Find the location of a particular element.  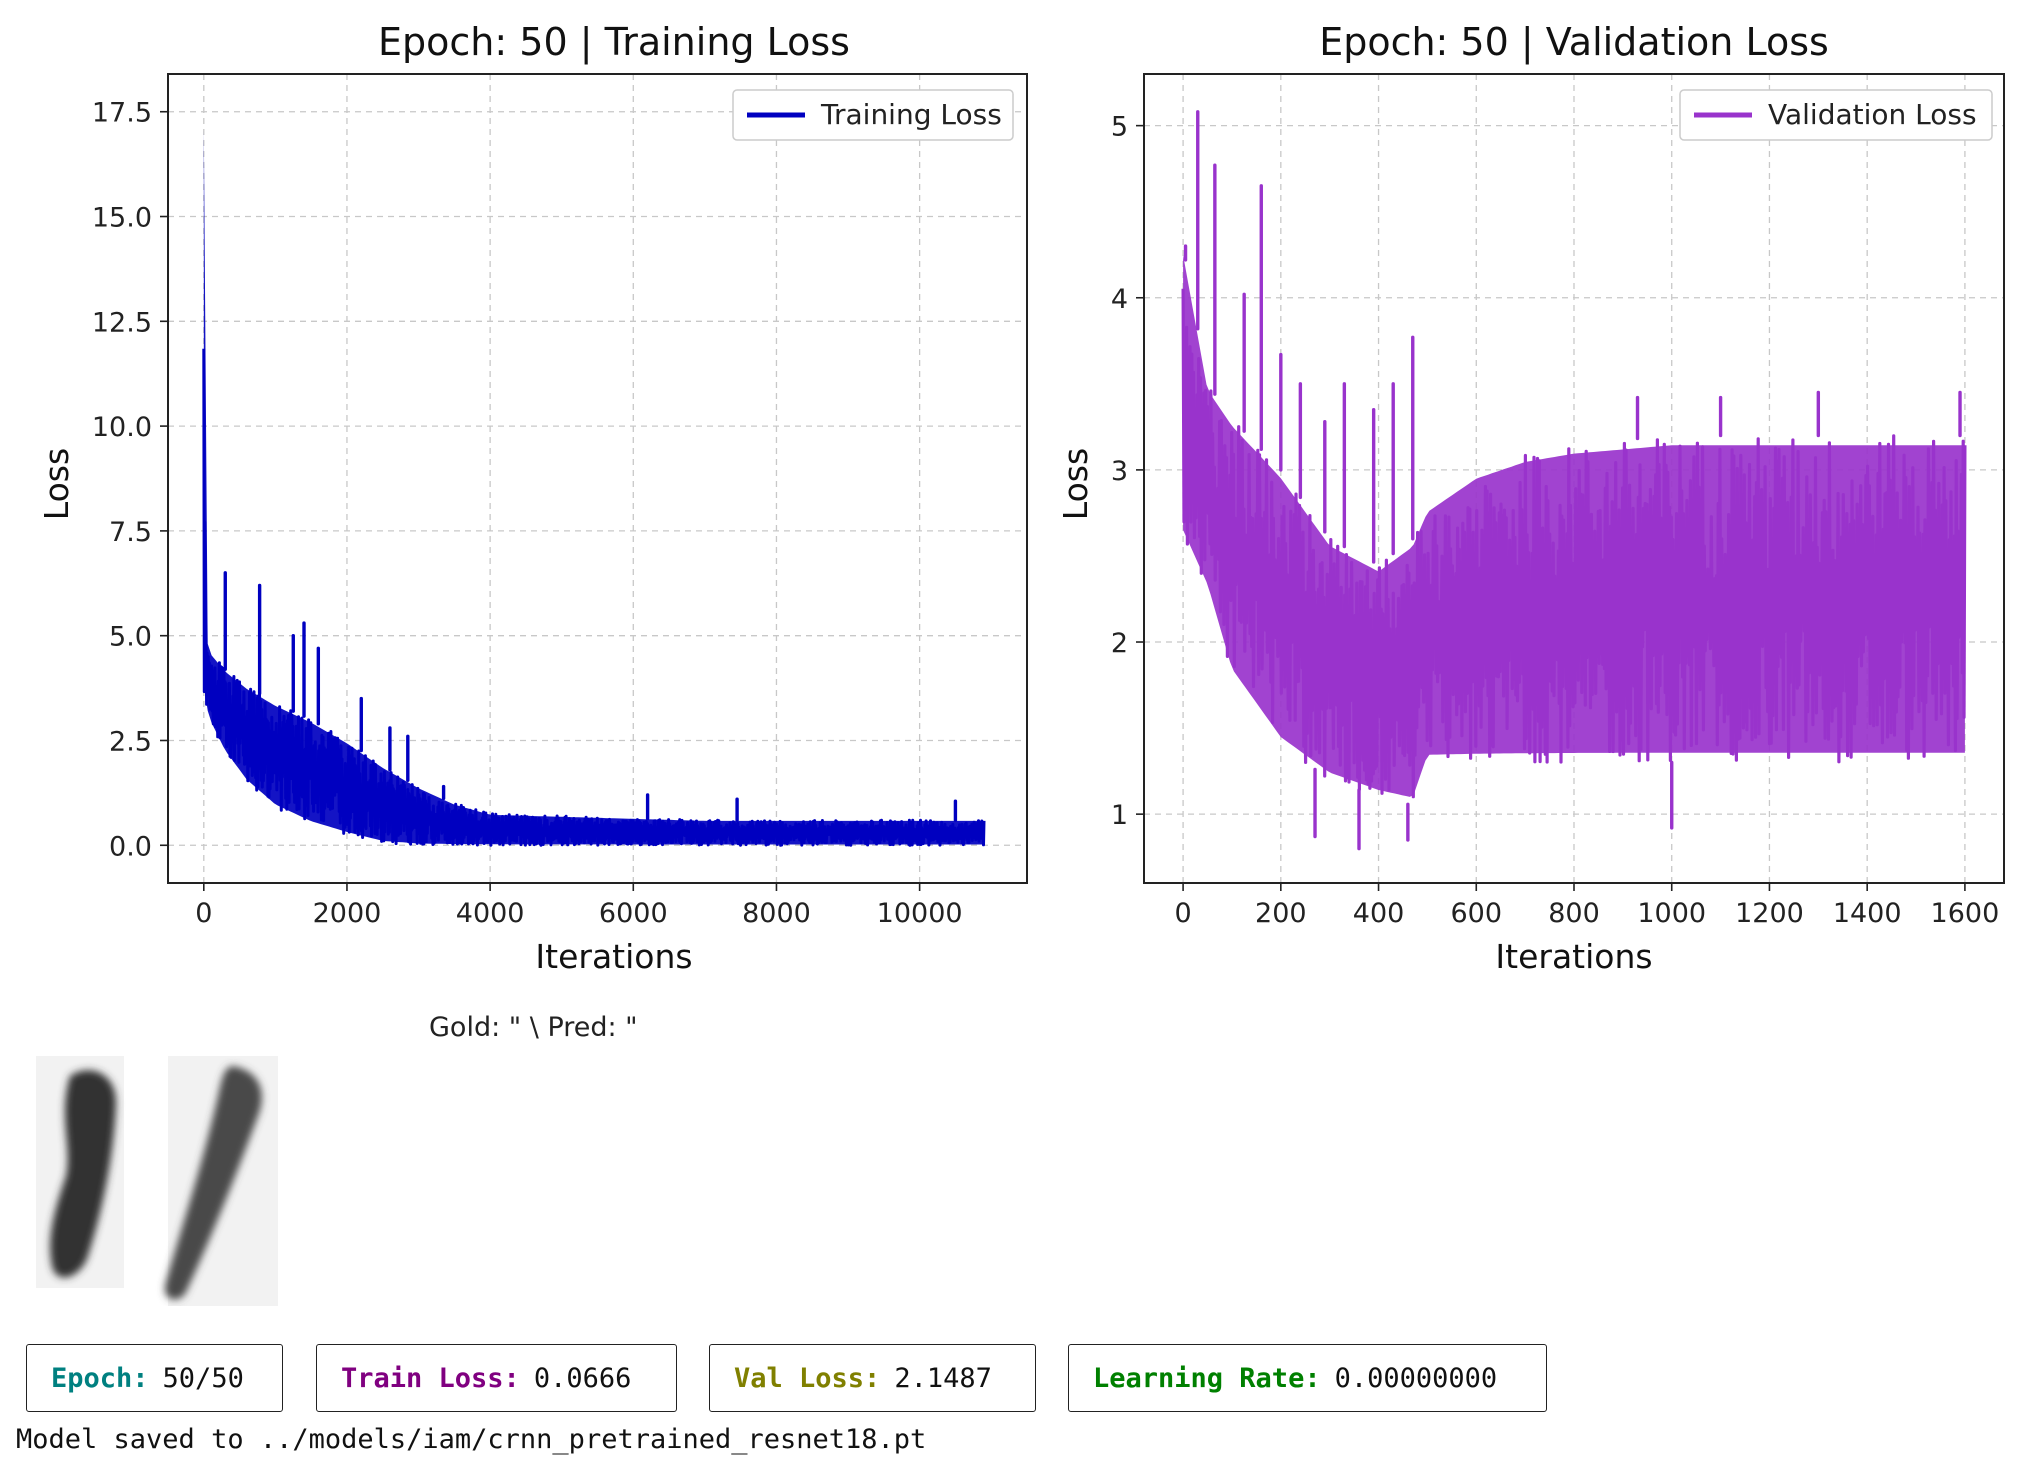

validation-x-tick-label: 1600 is located at coordinates (1965, 913).